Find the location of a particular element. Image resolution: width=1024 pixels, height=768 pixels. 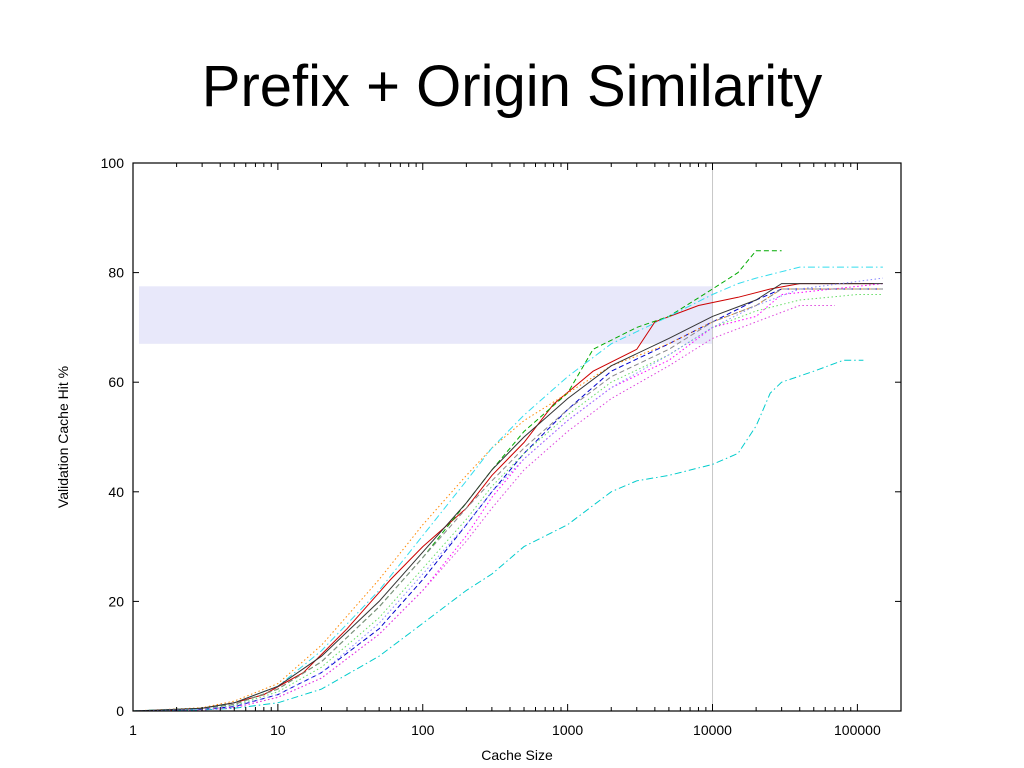

y-tick-label: 20 is located at coordinates (116, 601).